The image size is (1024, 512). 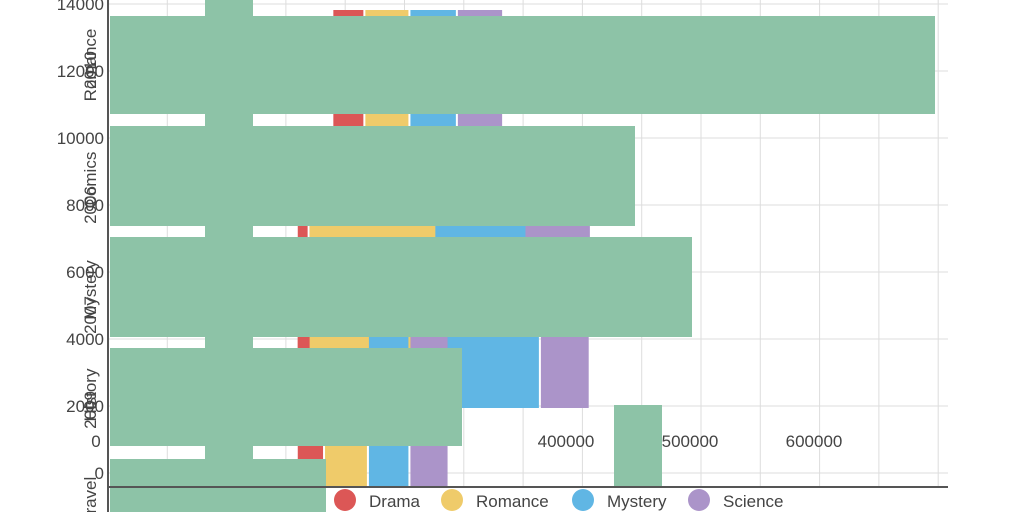 I want to click on legend-item-drama: Drama, so click(x=377, y=500).